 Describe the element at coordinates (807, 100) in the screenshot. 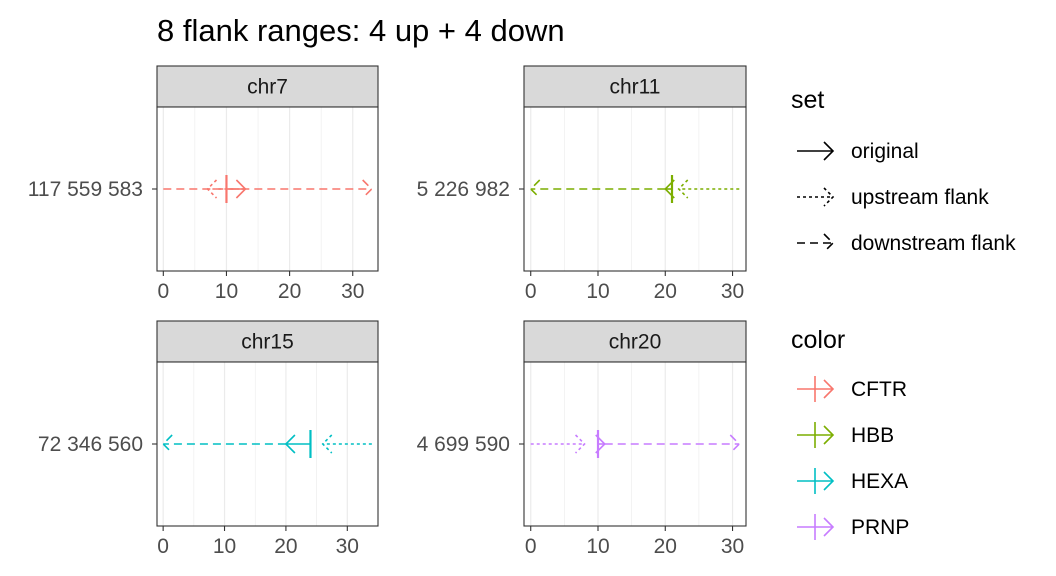

I see `legend-set-title: set` at that location.